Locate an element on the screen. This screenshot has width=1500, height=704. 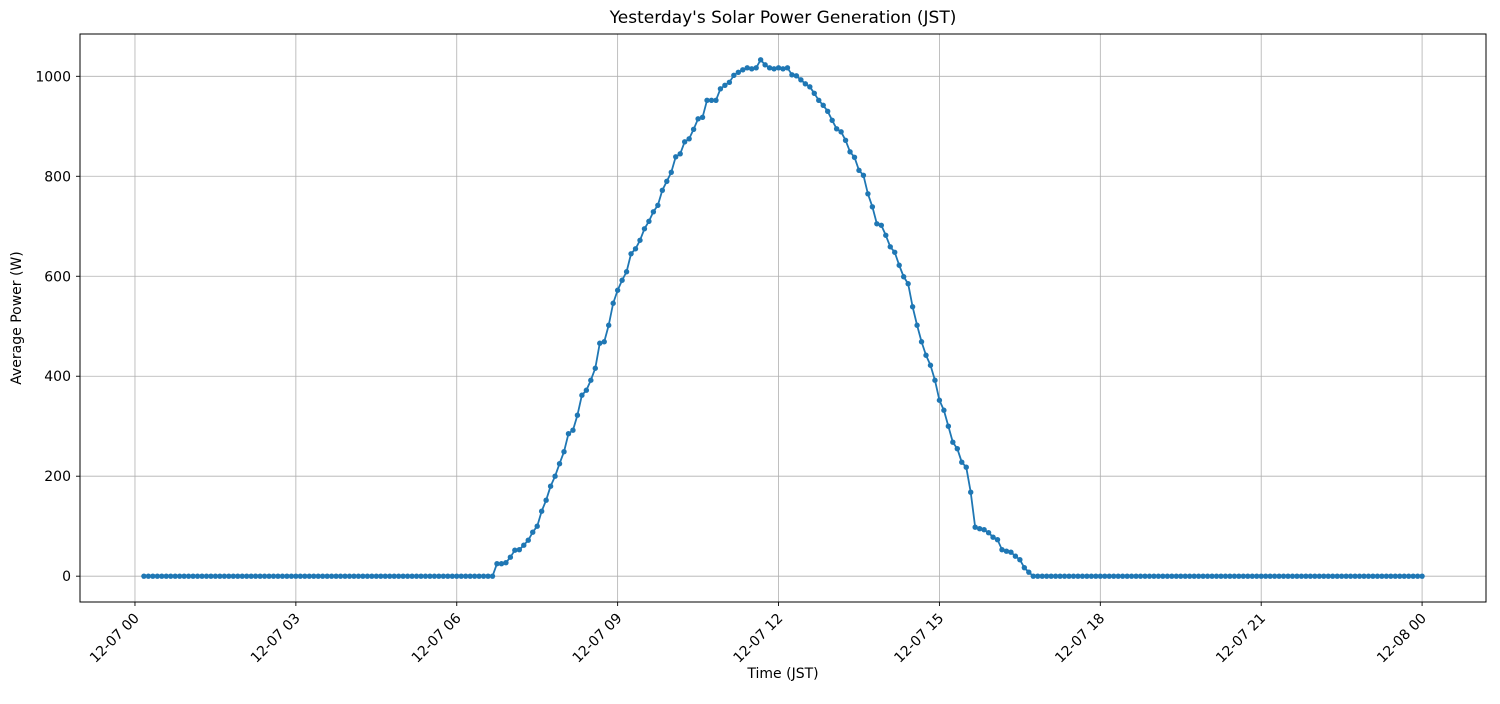
y-tick-label: 800 is located at coordinates (57, 177).